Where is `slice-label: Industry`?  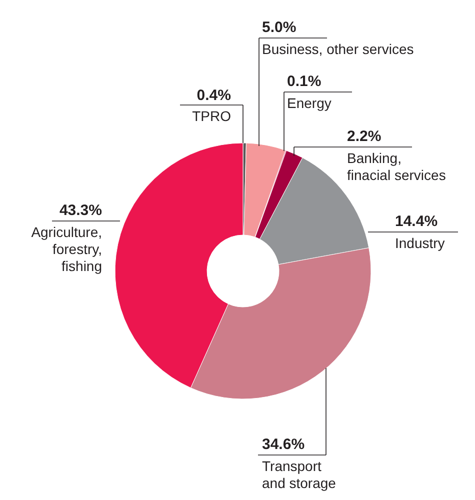 slice-label: Industry is located at coordinates (420, 243).